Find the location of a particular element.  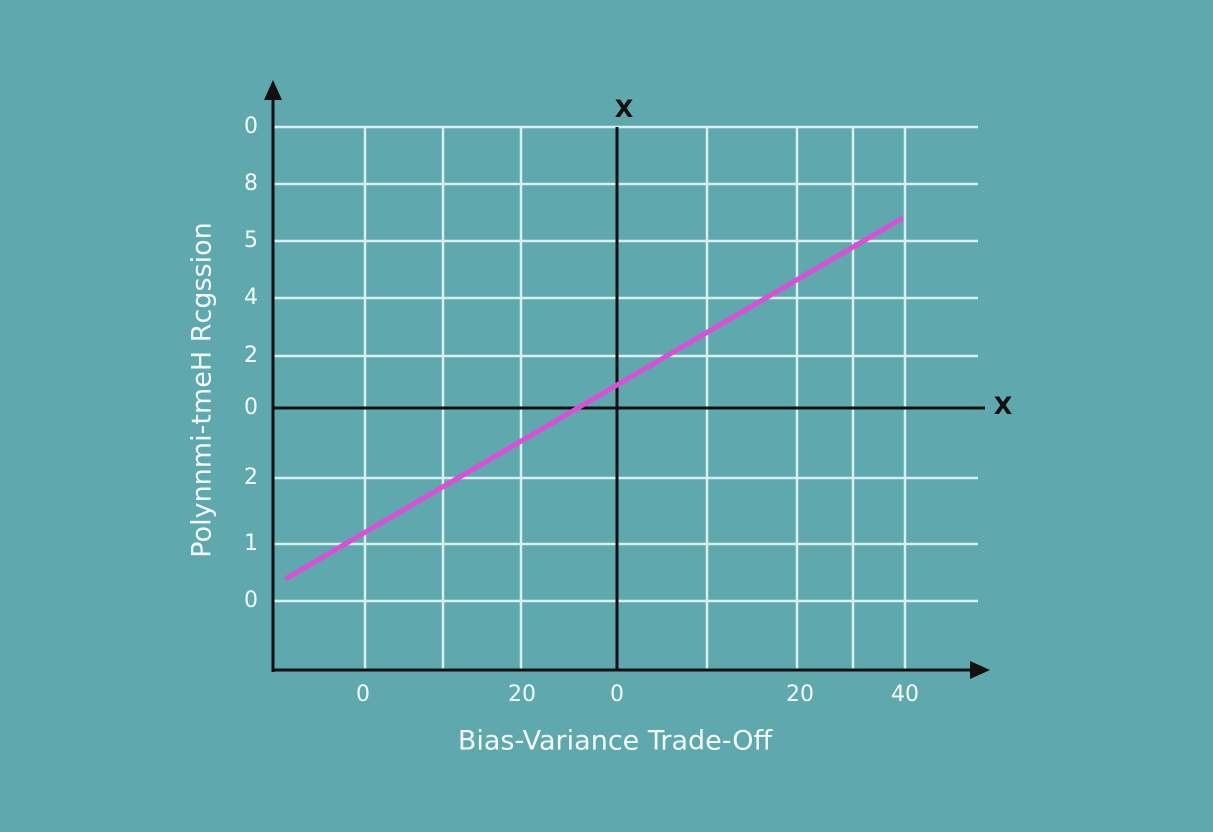

x-tick-label: 40 is located at coordinates (905, 694).